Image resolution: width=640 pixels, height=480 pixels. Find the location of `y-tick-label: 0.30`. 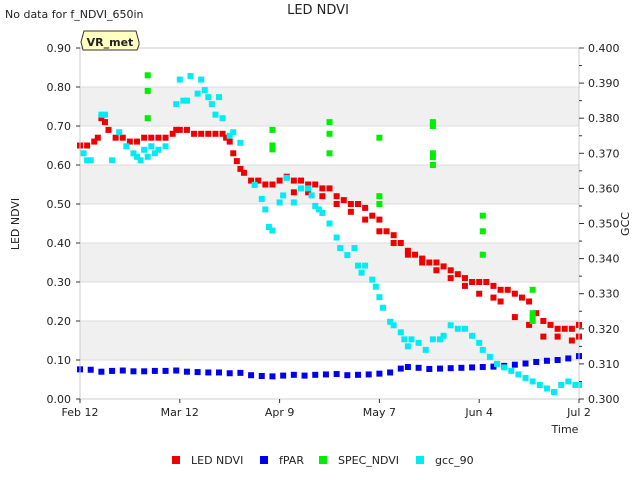

y-tick-label: 0.30 is located at coordinates (59, 282).